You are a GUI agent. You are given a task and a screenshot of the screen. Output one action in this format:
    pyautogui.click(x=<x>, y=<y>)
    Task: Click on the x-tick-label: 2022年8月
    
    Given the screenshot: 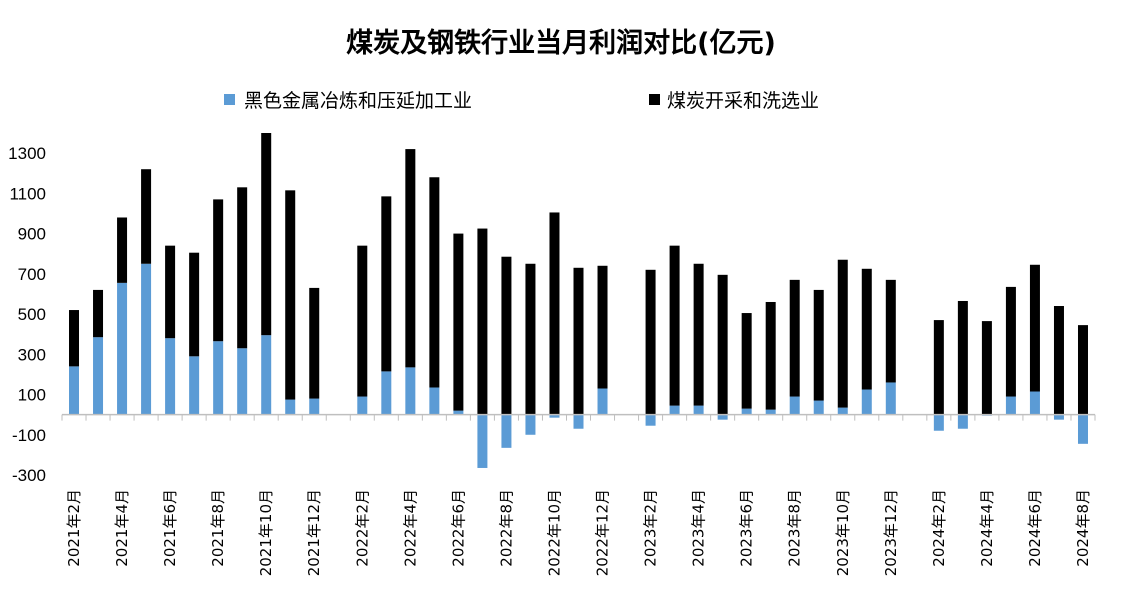 What is the action you would take?
    pyautogui.click(x=506, y=528)
    